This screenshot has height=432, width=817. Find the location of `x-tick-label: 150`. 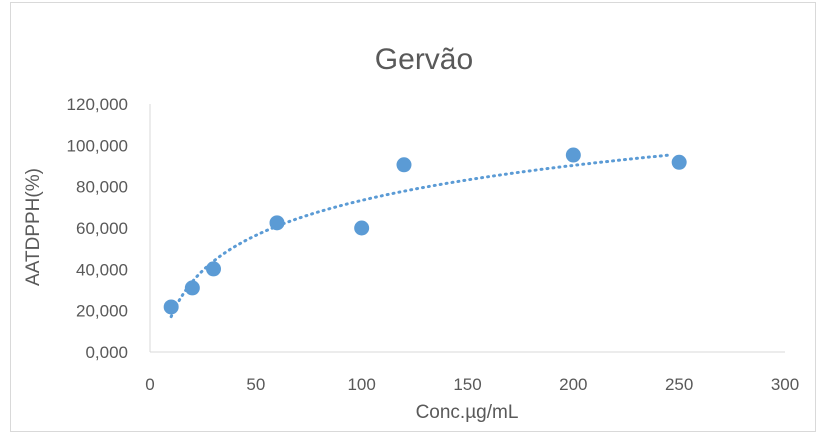

x-tick-label: 150 is located at coordinates (467, 384).